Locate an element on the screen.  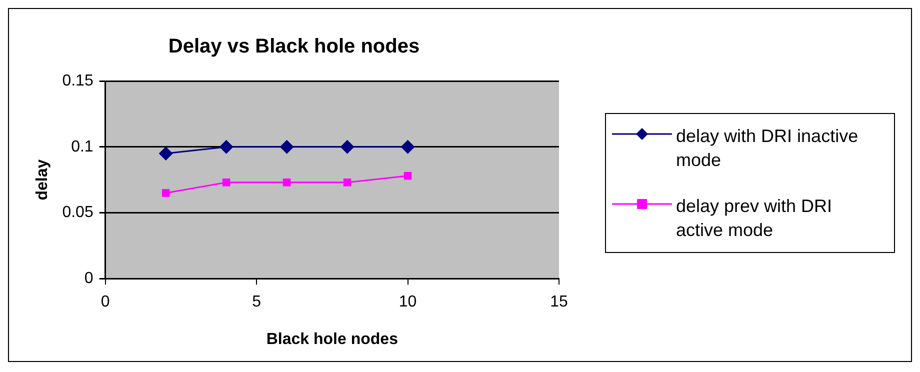
y-tick-label: 0 is located at coordinates (89, 279).